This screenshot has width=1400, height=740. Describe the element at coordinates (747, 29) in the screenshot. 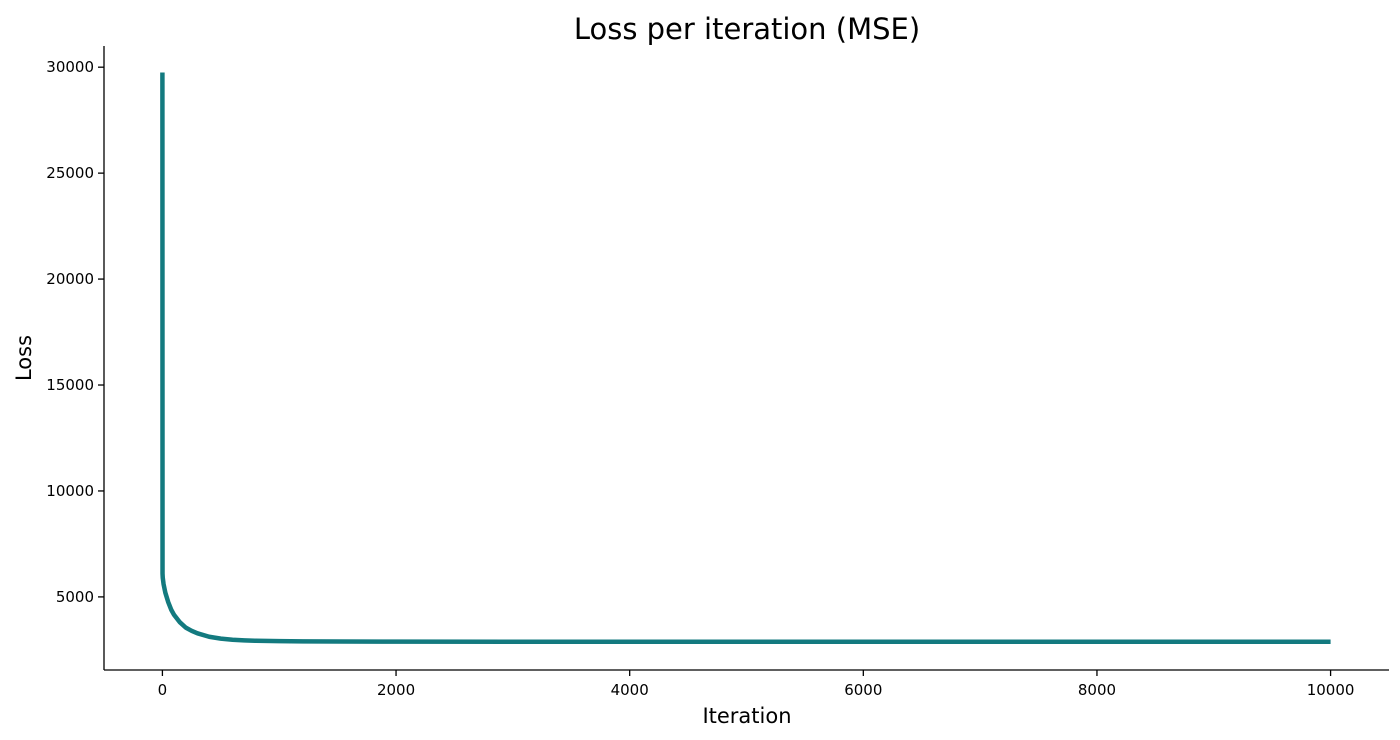

I see `chart-title: Loss per iteration (MSE)` at that location.